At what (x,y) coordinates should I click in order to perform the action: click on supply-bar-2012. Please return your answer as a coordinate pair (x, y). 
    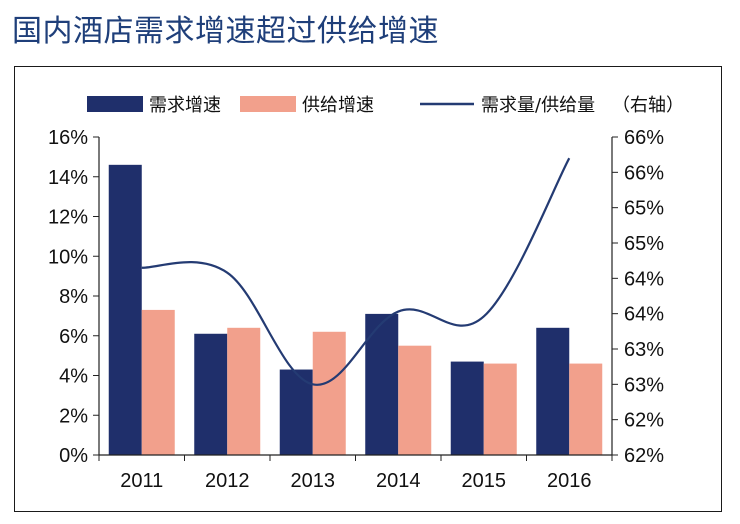
    Looking at the image, I should click on (244, 391).